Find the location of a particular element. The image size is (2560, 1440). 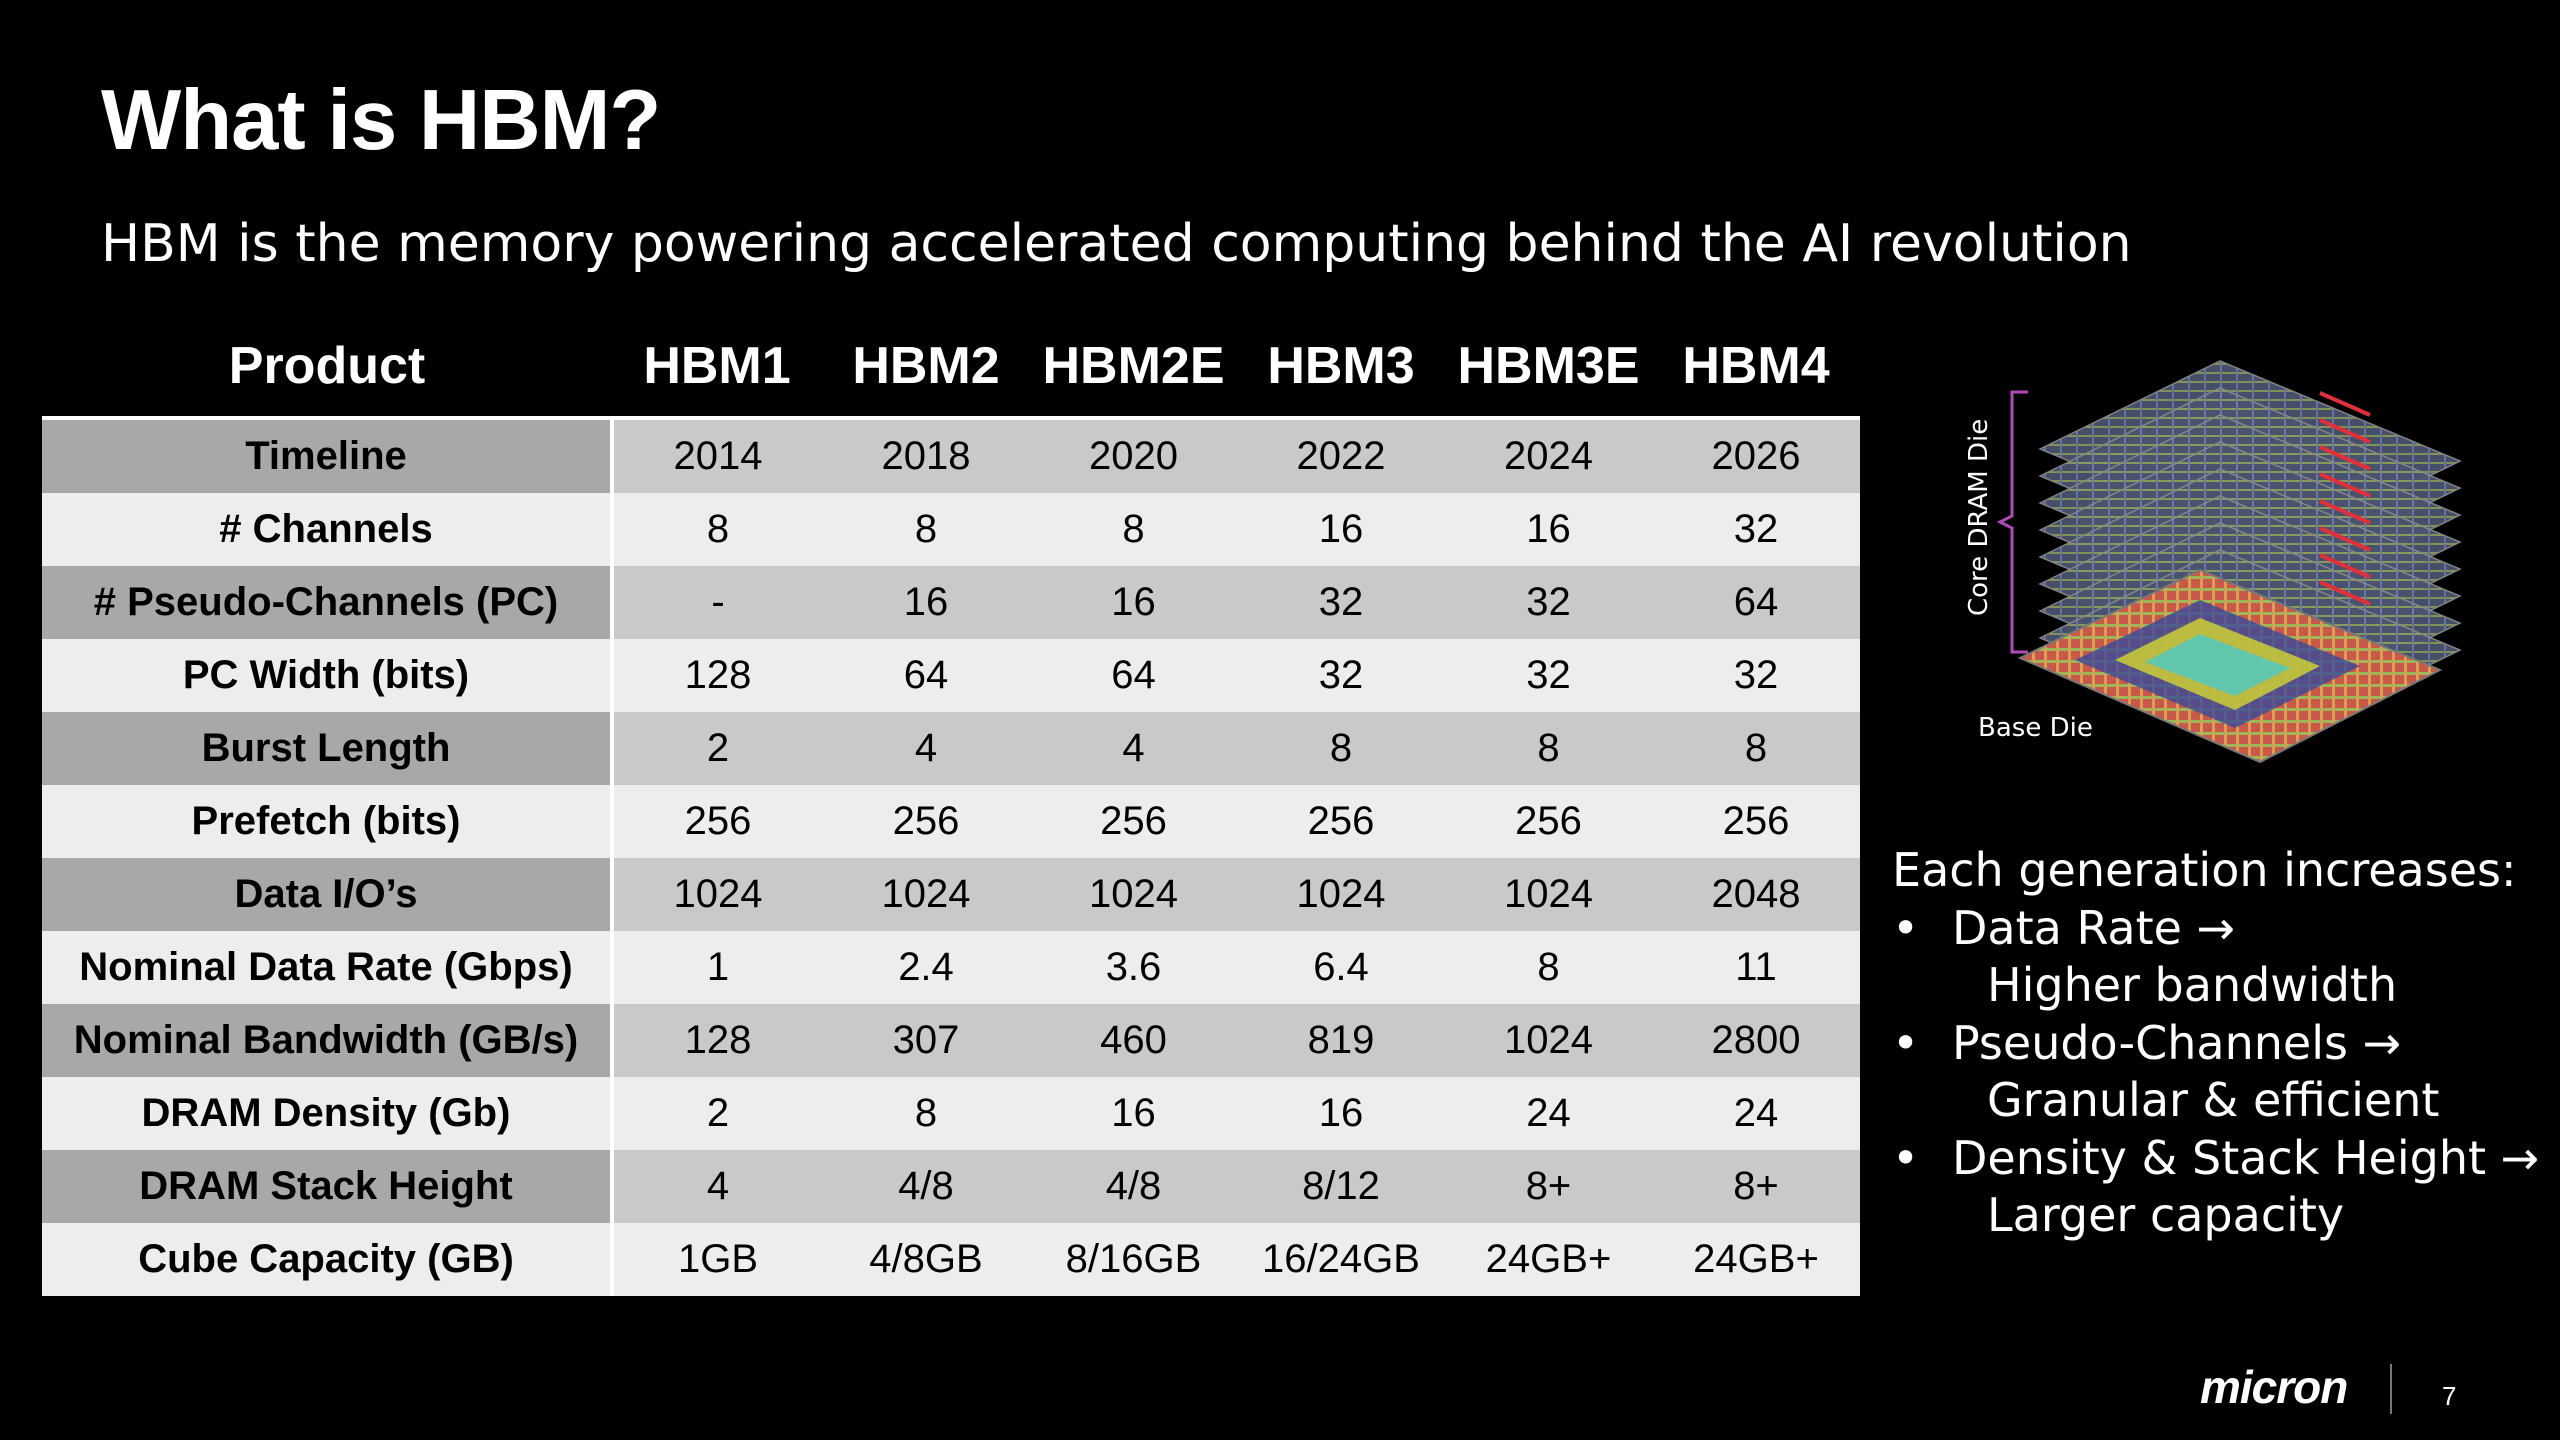

table-row: # Pseudo-Channels (PC) -16 16 32 32 64 is located at coordinates (951, 602).